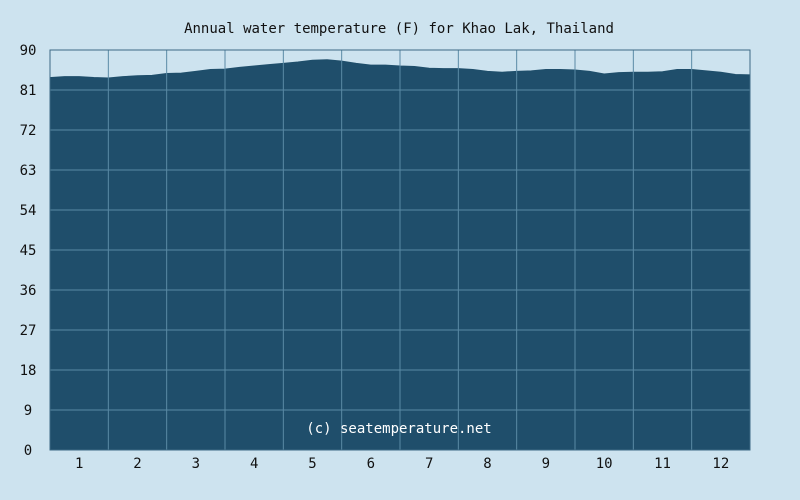  What do you see at coordinates (371, 464) in the screenshot?
I see `x-tick-label-6: 6` at bounding box center [371, 464].